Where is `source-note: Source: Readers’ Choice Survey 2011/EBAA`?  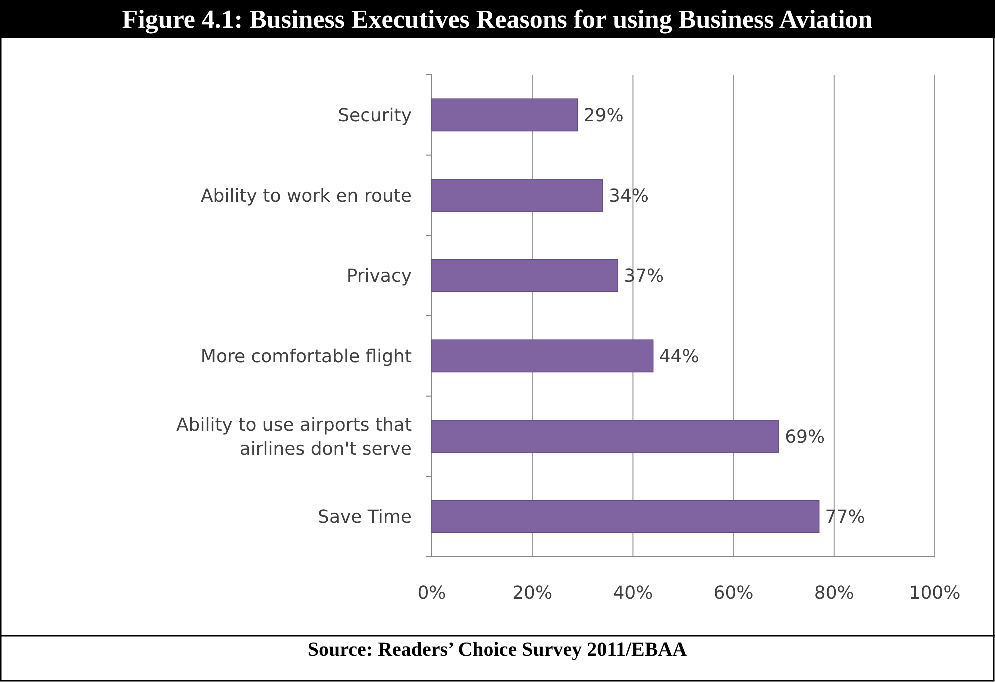 source-note: Source: Readers’ Choice Survey 2011/EBAA is located at coordinates (498, 650).